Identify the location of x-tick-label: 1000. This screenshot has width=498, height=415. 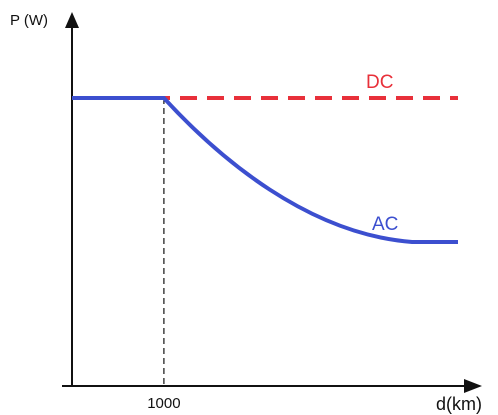
(163, 403).